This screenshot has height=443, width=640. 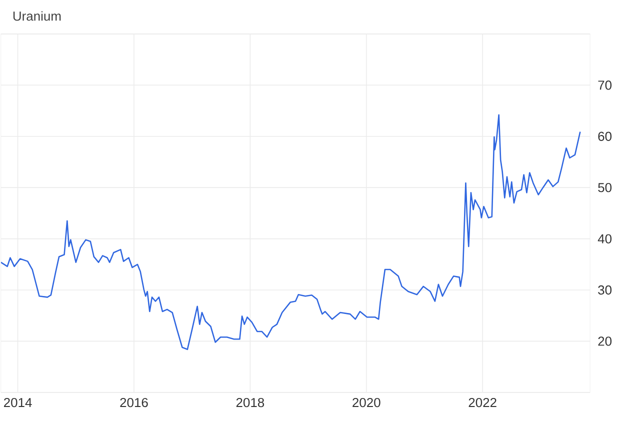 What do you see at coordinates (605, 85) in the screenshot?
I see `y-tick-label: 70` at bounding box center [605, 85].